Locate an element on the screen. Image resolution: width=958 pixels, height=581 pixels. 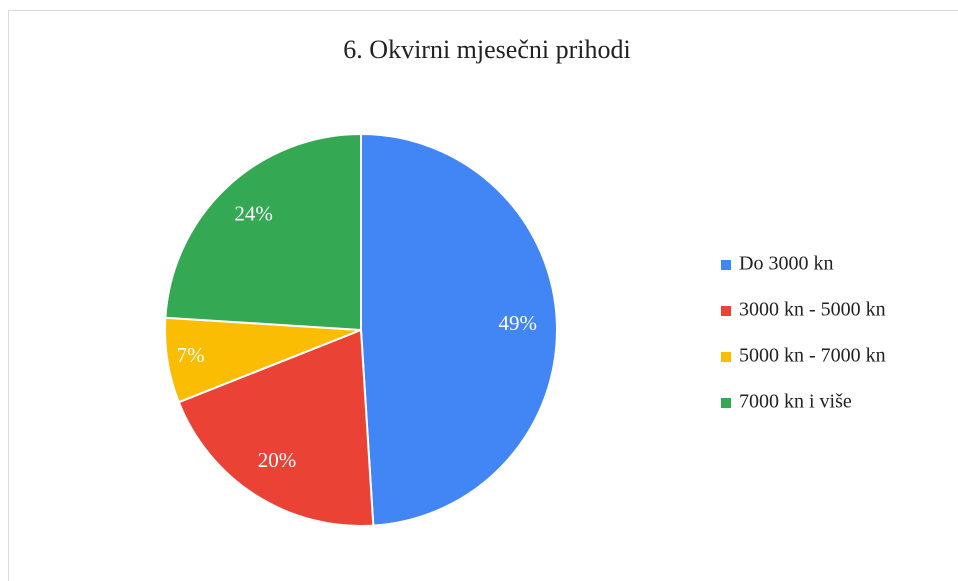
data-label: 24% is located at coordinates (253, 214).